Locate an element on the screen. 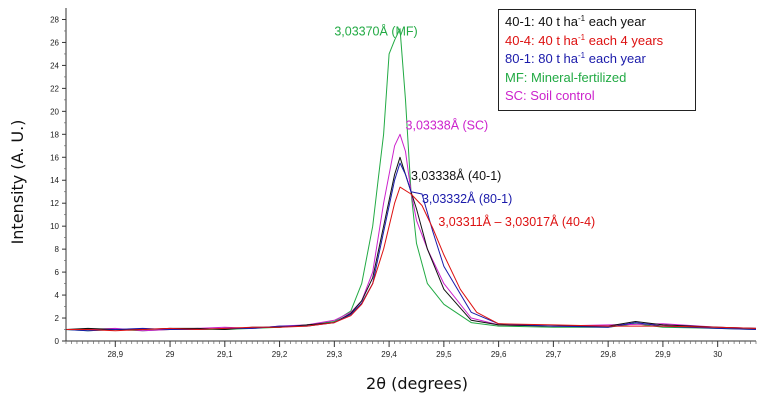  x-tick-label: 29,9 is located at coordinates (663, 354).